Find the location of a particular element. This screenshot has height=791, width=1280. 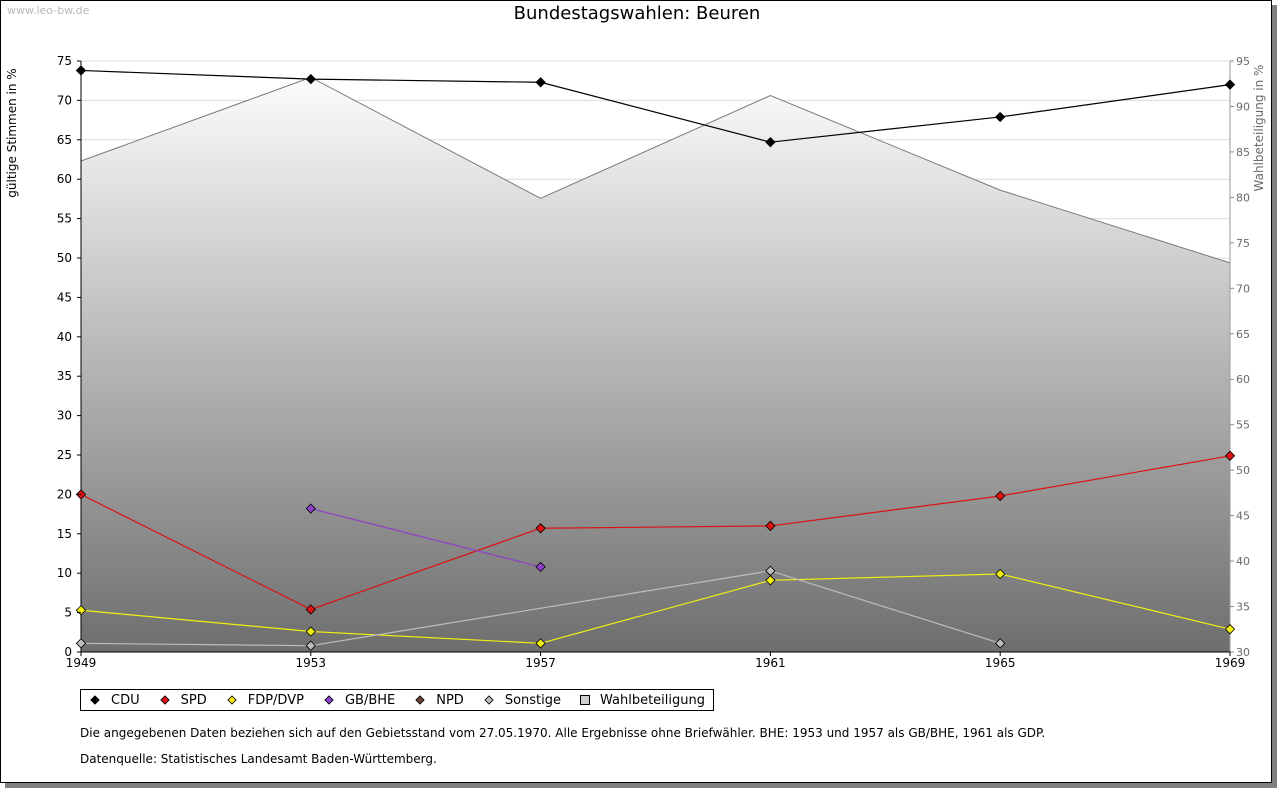

point-cdu-1965 is located at coordinates (1000, 117).